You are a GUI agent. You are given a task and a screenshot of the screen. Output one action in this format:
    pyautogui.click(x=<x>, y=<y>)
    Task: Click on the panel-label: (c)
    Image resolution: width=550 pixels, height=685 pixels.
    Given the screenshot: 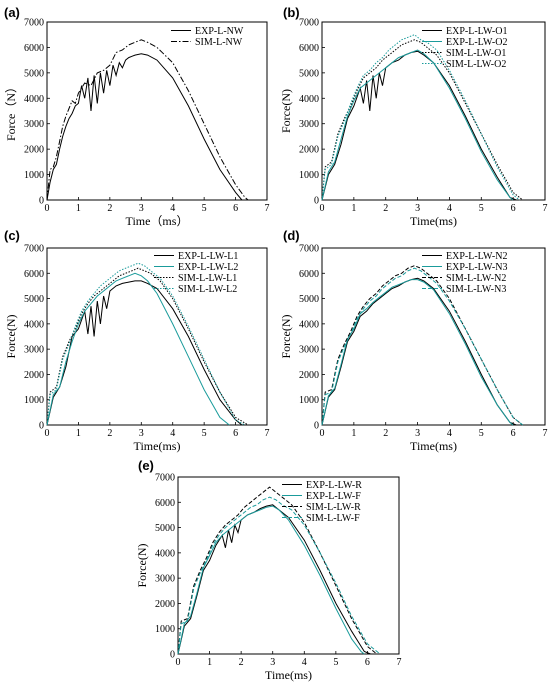 What is the action you would take?
    pyautogui.click(x=12, y=235)
    